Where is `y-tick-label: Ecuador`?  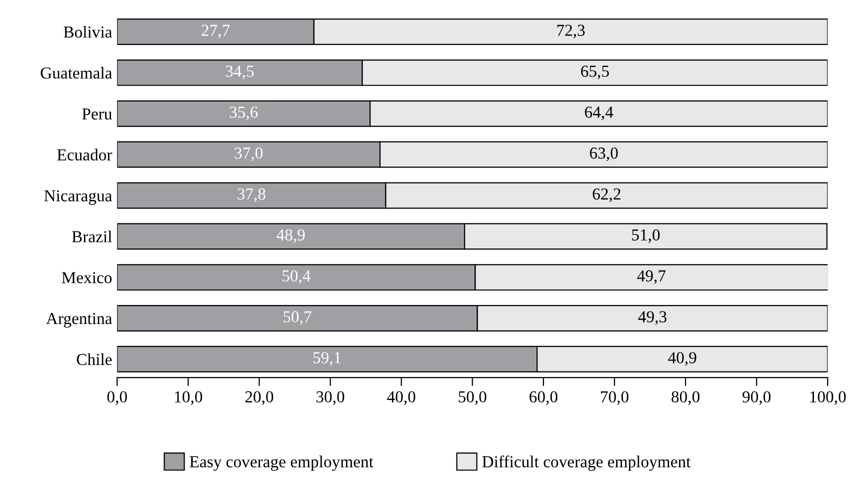 y-tick-label: Ecuador is located at coordinates (84, 154).